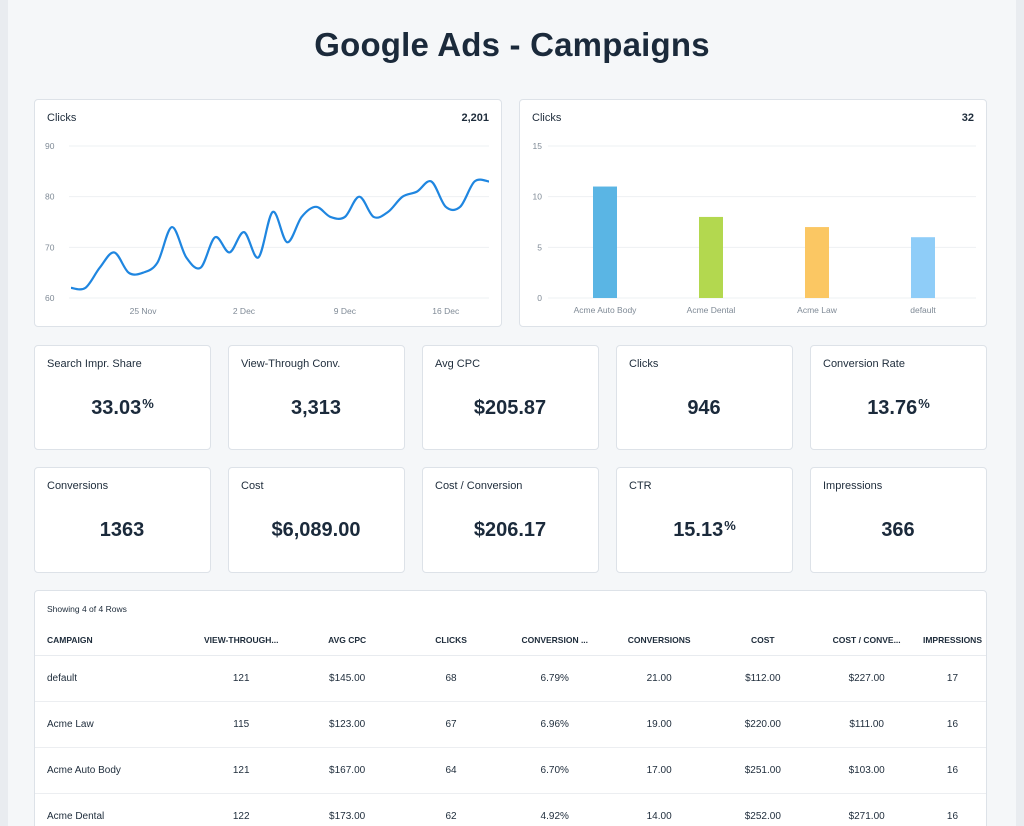 Image resolution: width=1024 pixels, height=826 pixels. I want to click on kpi-value: 1363, so click(122, 530).